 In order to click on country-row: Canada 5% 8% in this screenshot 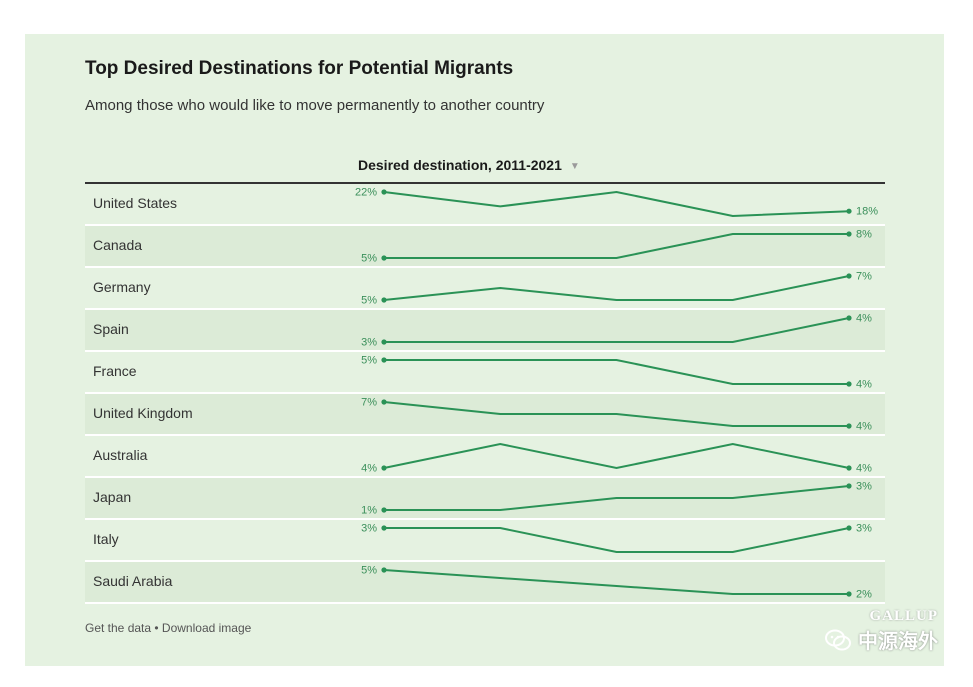, I will do `click(485, 247)`.